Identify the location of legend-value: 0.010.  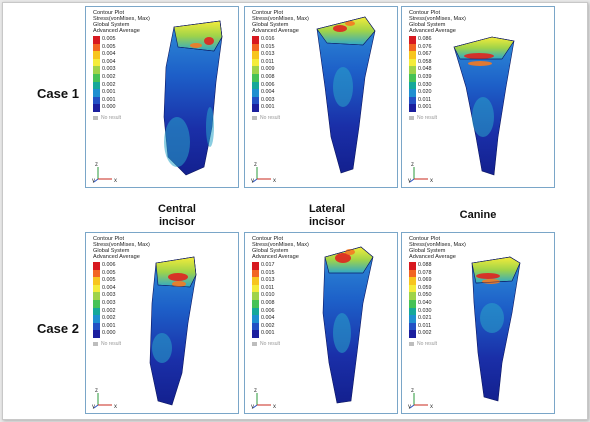
(268, 295).